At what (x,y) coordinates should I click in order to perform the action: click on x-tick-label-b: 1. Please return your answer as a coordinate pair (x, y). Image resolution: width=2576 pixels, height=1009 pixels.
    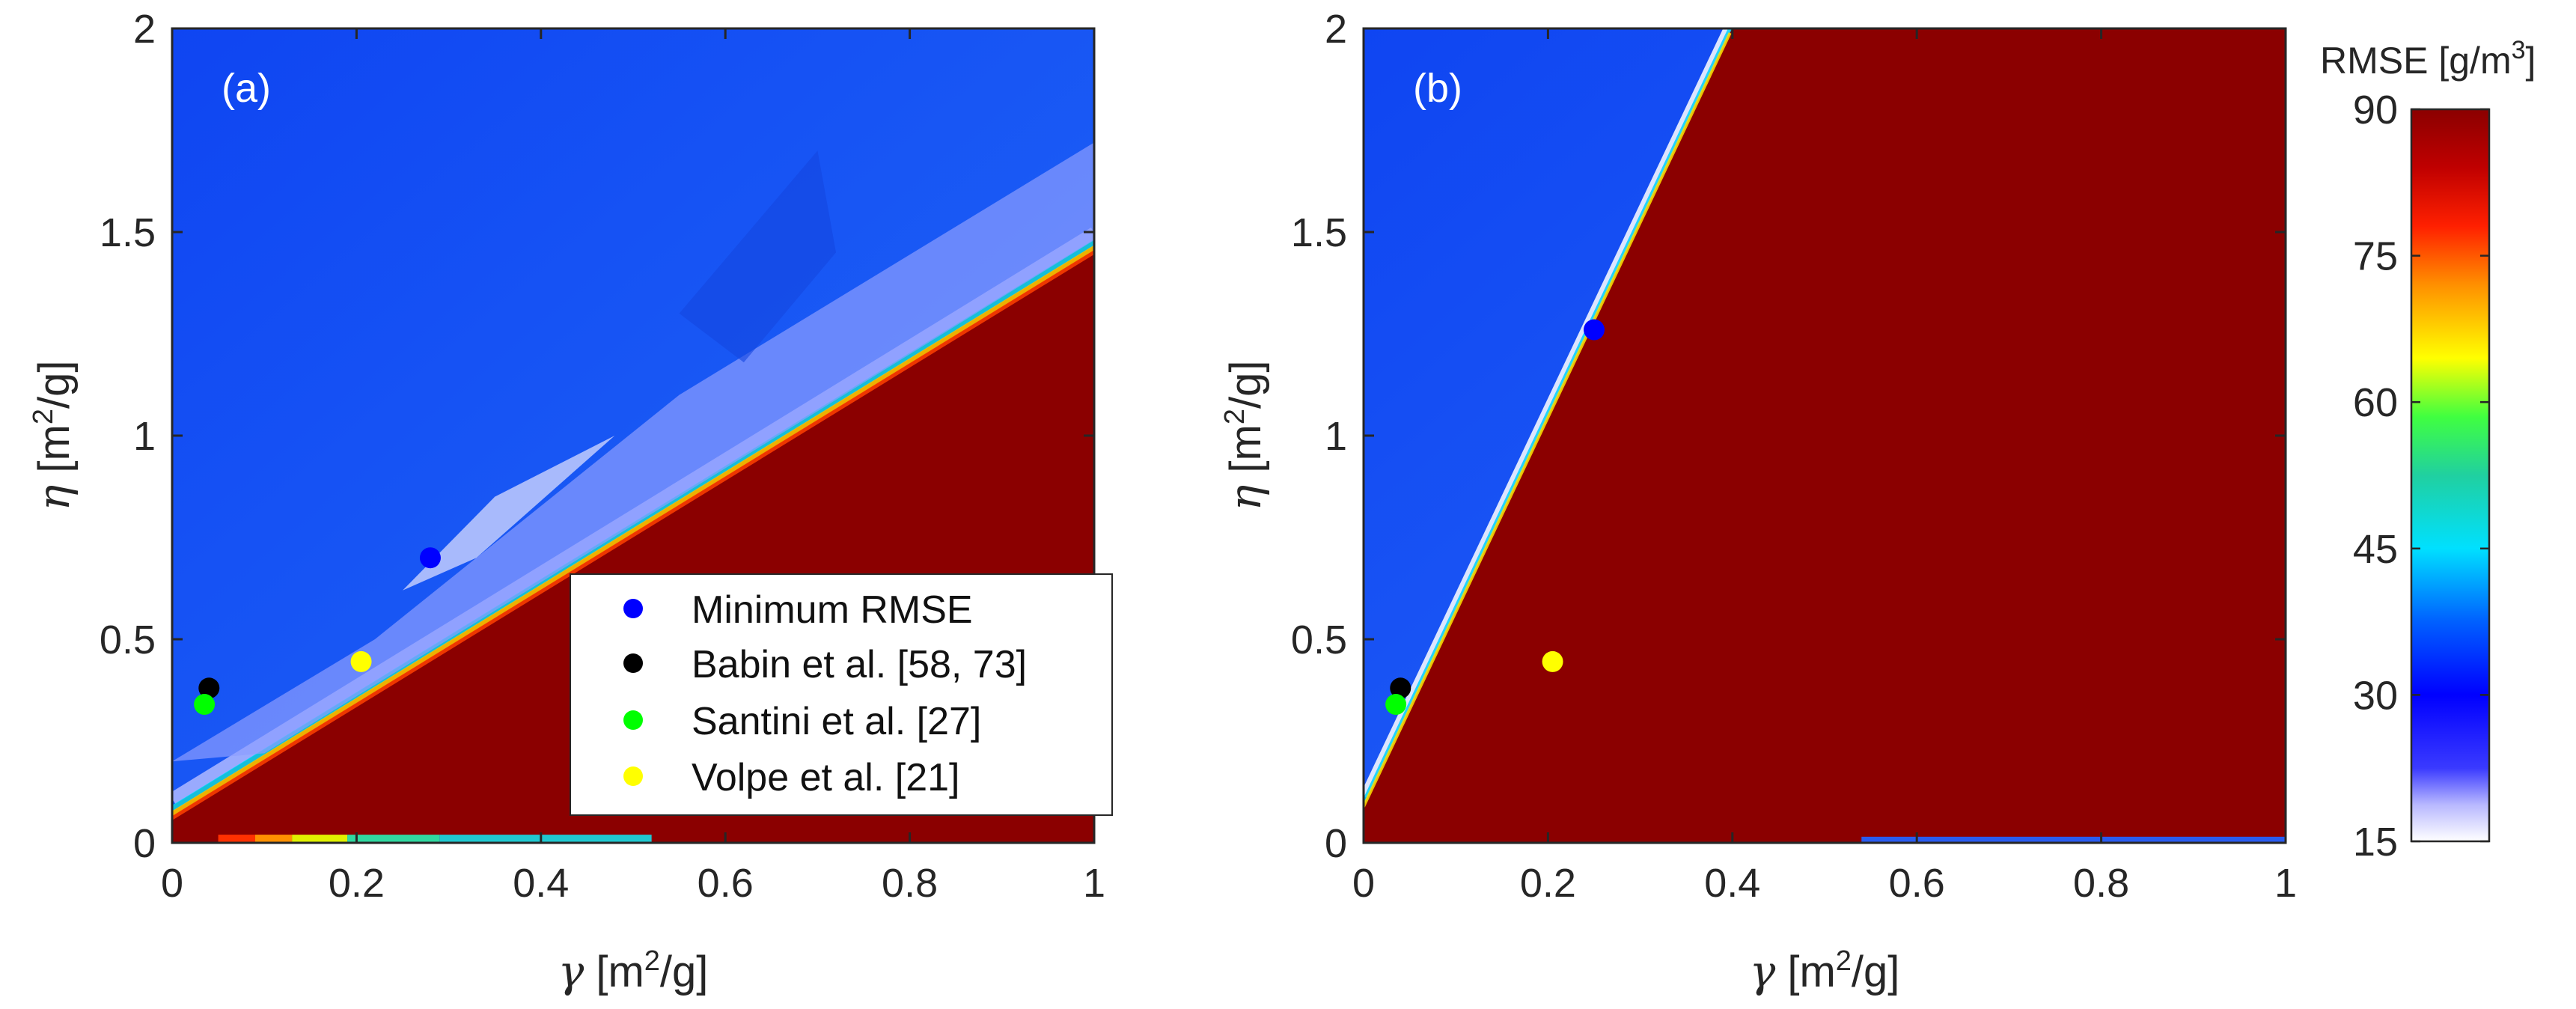
    Looking at the image, I should click on (2285, 884).